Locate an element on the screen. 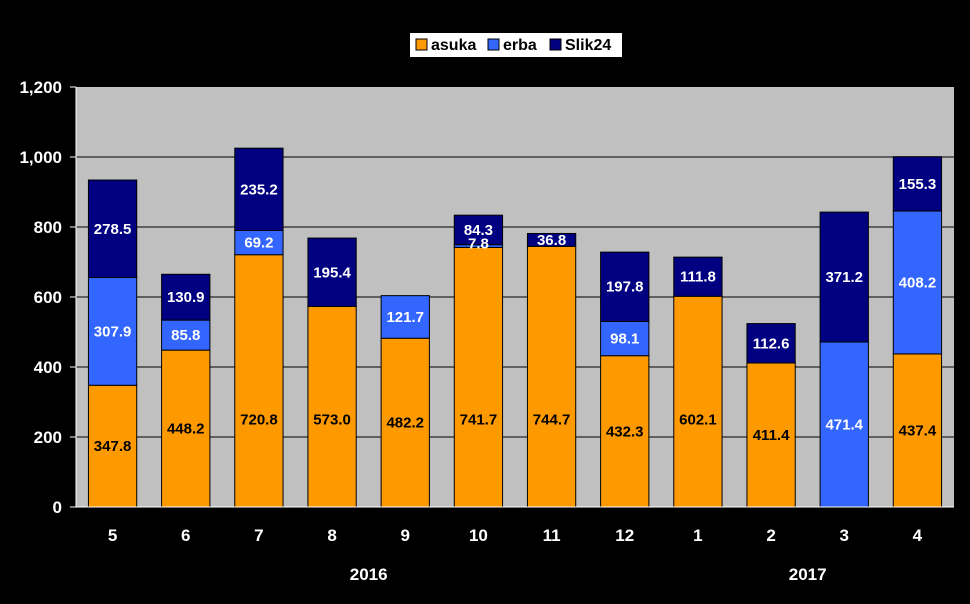 Image resolution: width=970 pixels, height=604 pixels. data-label: 437.4 is located at coordinates (918, 430).